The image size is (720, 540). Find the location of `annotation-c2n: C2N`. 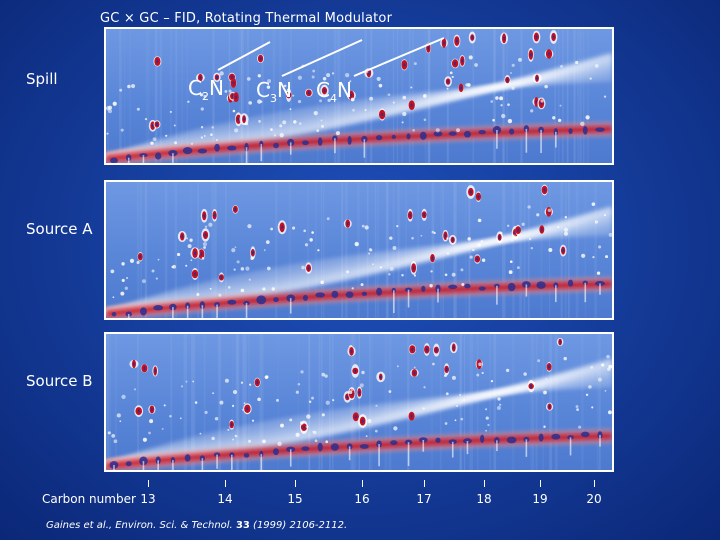

annotation-c2n: C2N is located at coordinates (206, 89).